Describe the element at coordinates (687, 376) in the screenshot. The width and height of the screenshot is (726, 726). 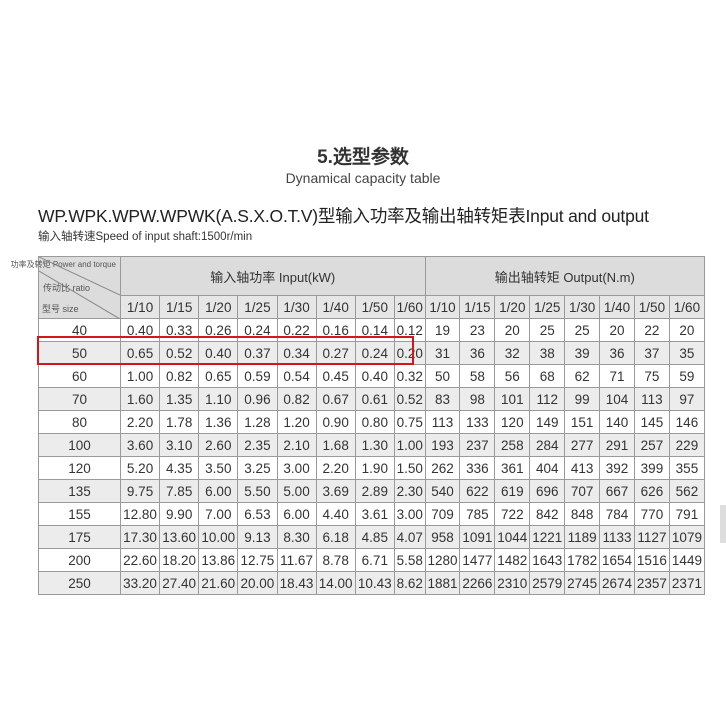
I see `output-value-cell: 59` at that location.